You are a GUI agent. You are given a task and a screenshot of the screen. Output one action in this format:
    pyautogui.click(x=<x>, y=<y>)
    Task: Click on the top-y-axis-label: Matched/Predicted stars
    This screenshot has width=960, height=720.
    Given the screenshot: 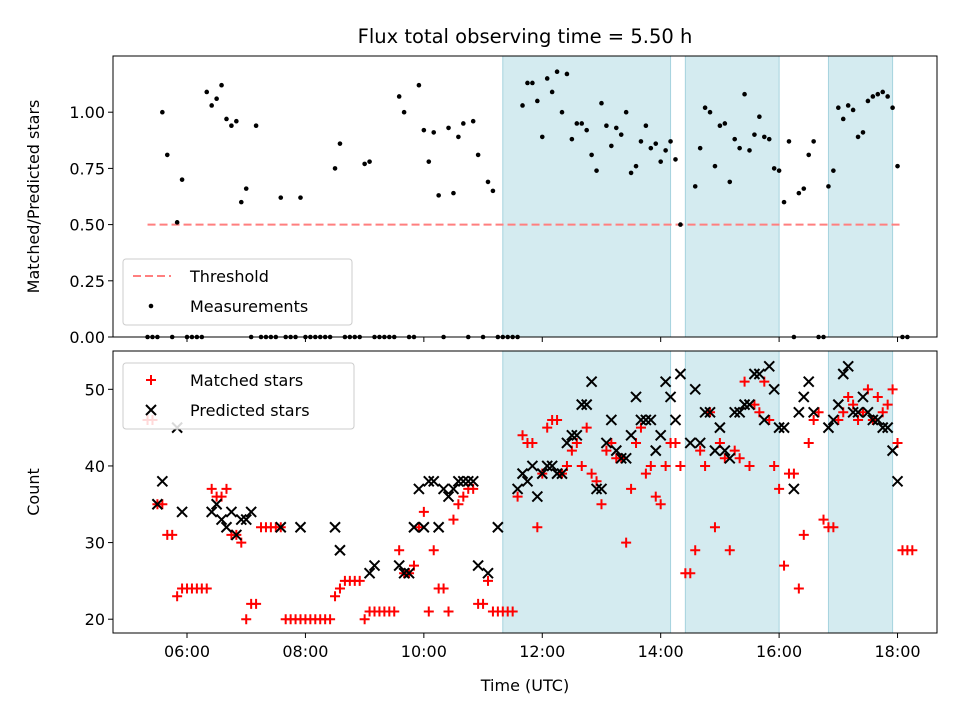 What is the action you would take?
    pyautogui.click(x=33, y=197)
    